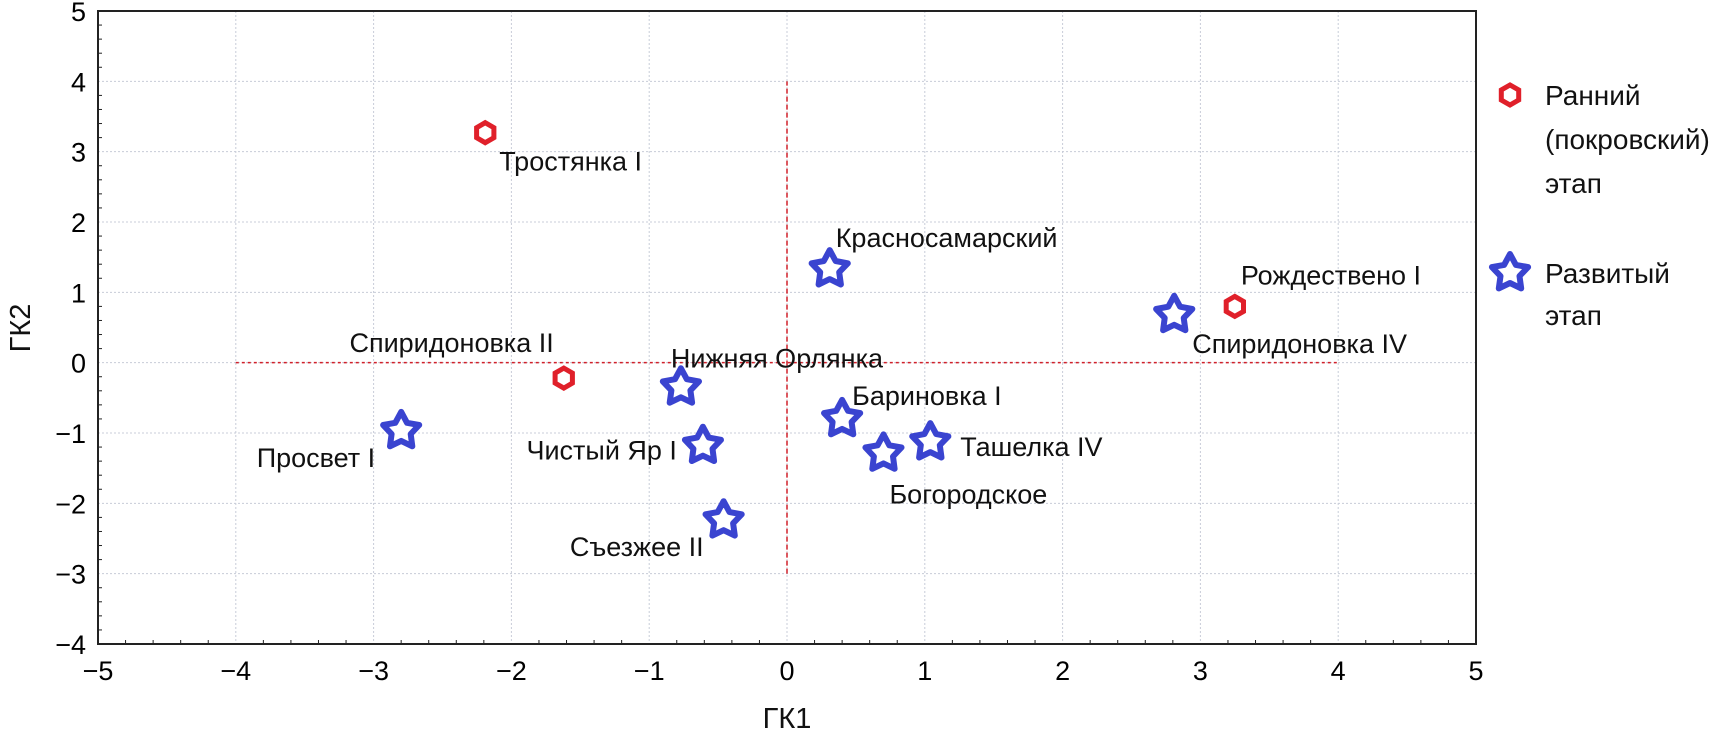  What do you see at coordinates (78, 82) in the screenshot?
I see `y-tick-label: 4` at bounding box center [78, 82].